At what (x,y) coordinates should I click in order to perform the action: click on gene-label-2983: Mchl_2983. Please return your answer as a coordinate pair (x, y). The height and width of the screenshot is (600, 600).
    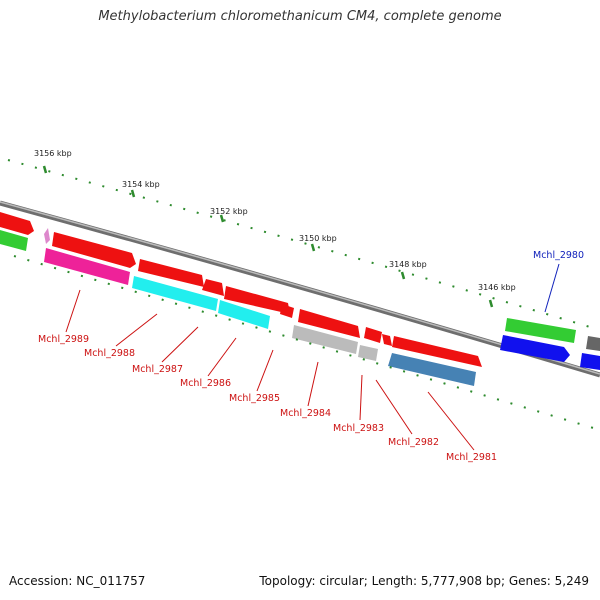
    Looking at the image, I should click on (358, 428).